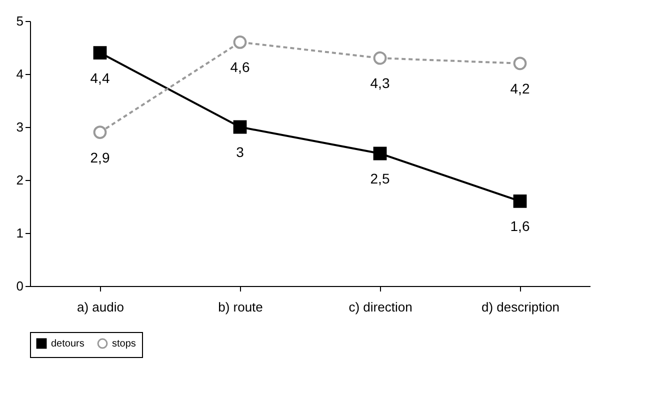 The width and height of the screenshot is (654, 404). What do you see at coordinates (380, 307) in the screenshot?
I see `x-tick-label: c) direction` at bounding box center [380, 307].